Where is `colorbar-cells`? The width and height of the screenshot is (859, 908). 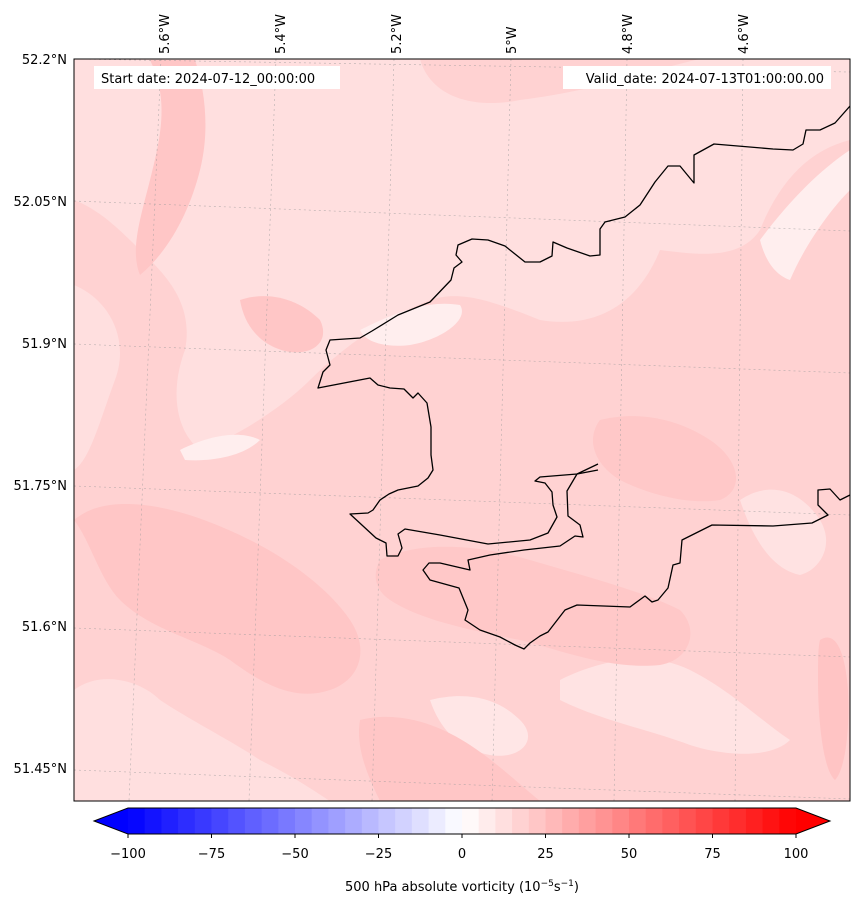
colorbar-cells is located at coordinates (462, 821).